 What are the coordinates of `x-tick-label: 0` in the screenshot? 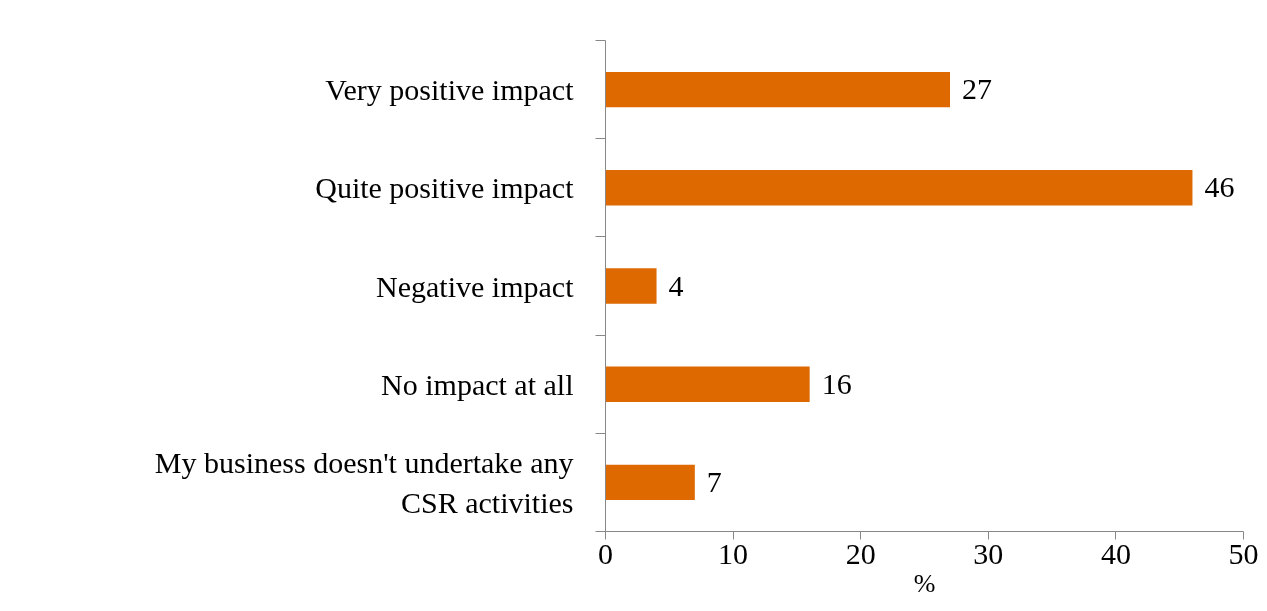 It's located at (605, 553).